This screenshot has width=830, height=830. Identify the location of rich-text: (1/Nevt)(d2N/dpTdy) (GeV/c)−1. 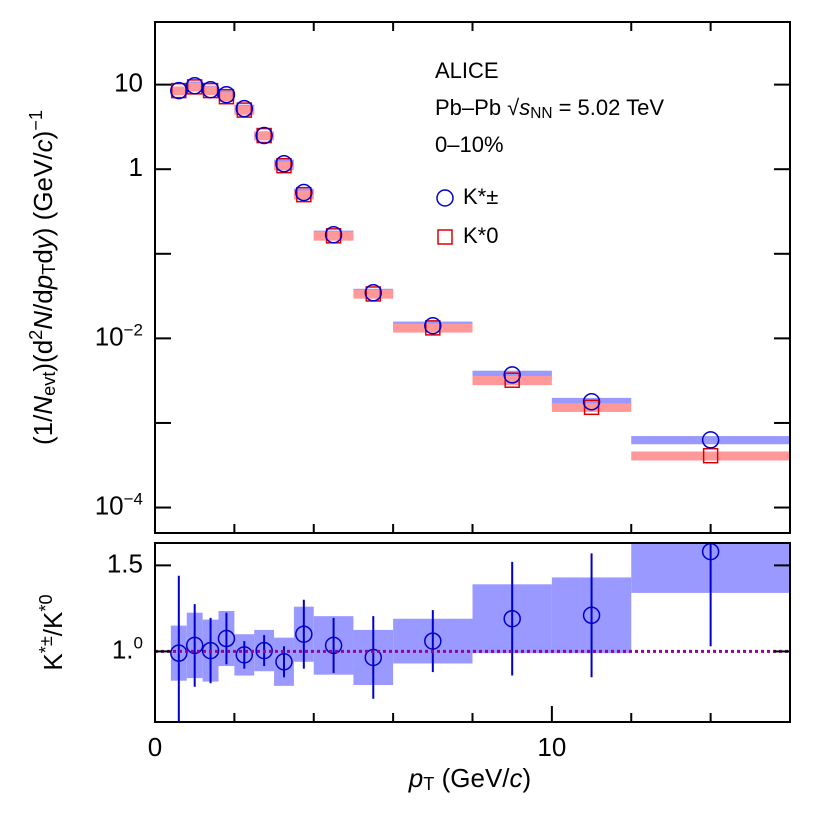
(42, 277).